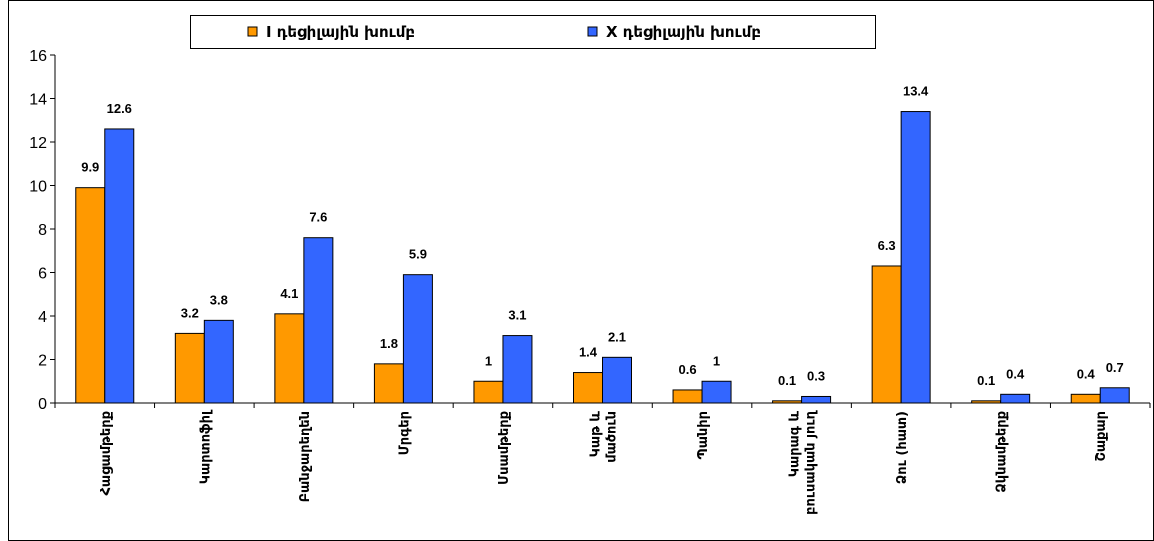 The image size is (1154, 541). What do you see at coordinates (38, 187) in the screenshot?
I see `y-tick-label: 10` at bounding box center [38, 187].